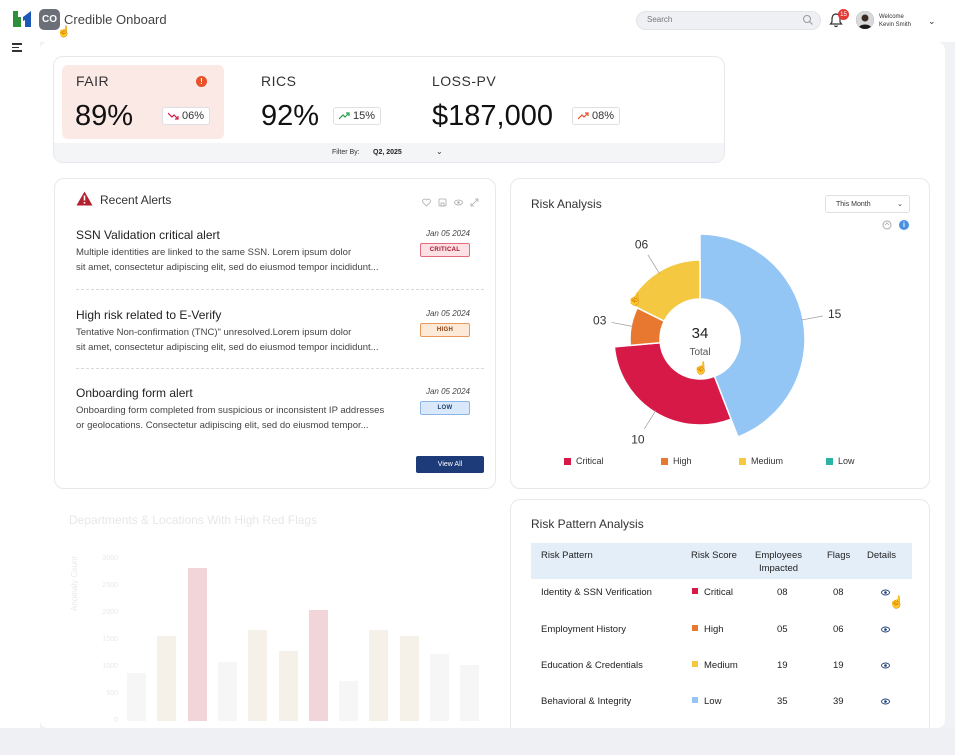 The image size is (955, 755). I want to click on flags-cell: 06, so click(838, 629).